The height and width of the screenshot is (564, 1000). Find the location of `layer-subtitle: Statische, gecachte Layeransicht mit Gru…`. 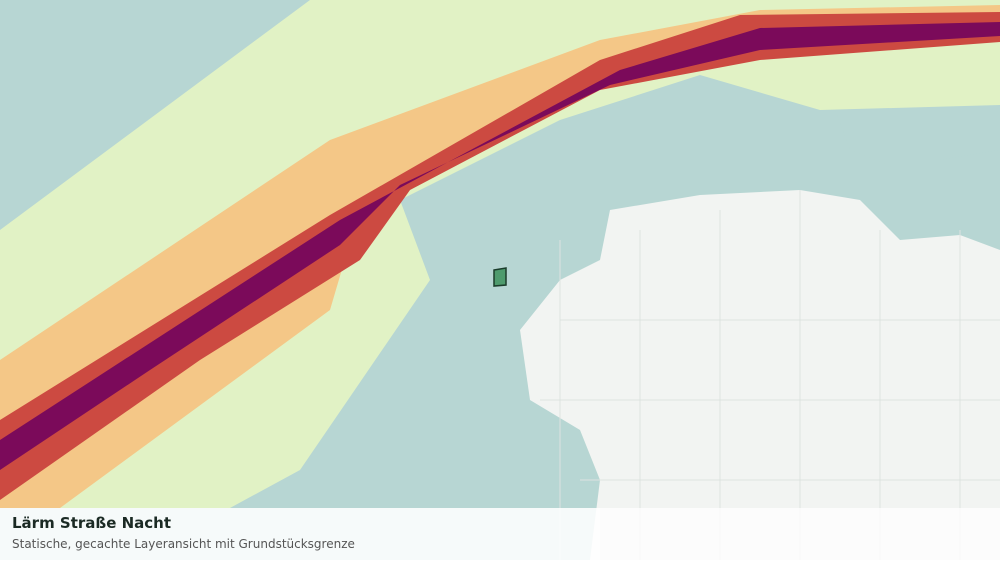

layer-subtitle: Statische, gecachte Layeransicht mit Gru… is located at coordinates (183, 544).